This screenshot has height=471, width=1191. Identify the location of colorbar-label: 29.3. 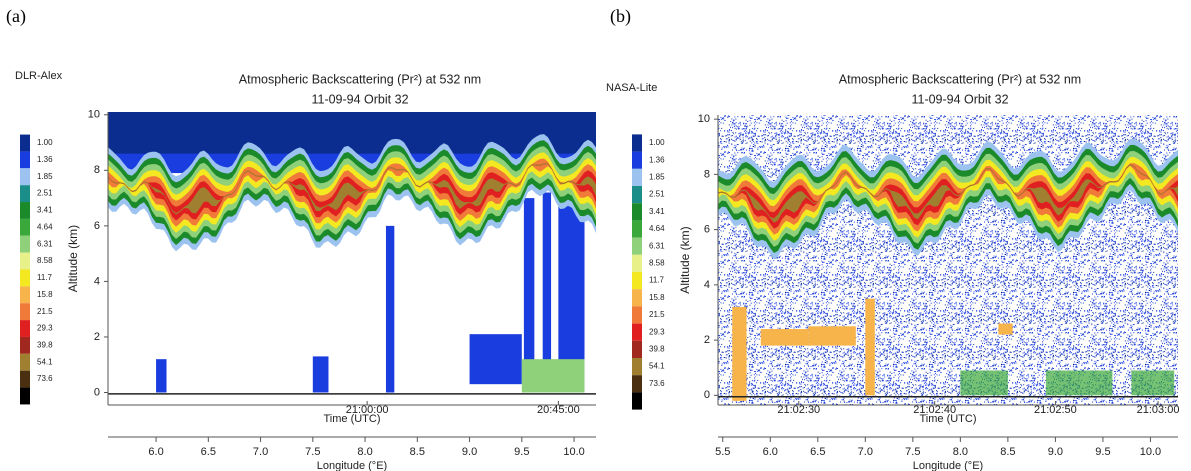
(45, 328).